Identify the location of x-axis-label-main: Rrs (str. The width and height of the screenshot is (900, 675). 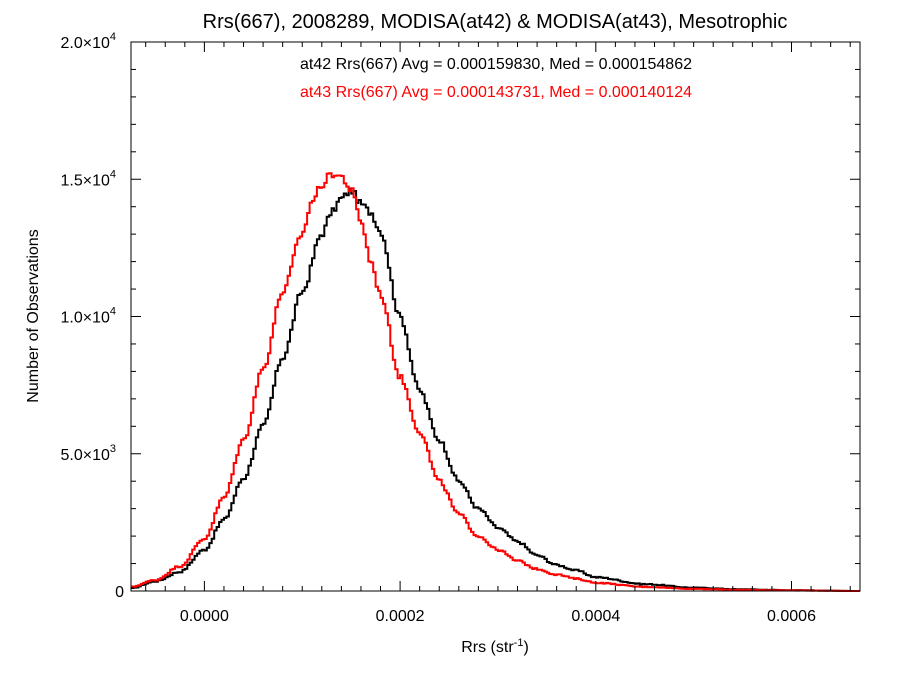
(487, 647).